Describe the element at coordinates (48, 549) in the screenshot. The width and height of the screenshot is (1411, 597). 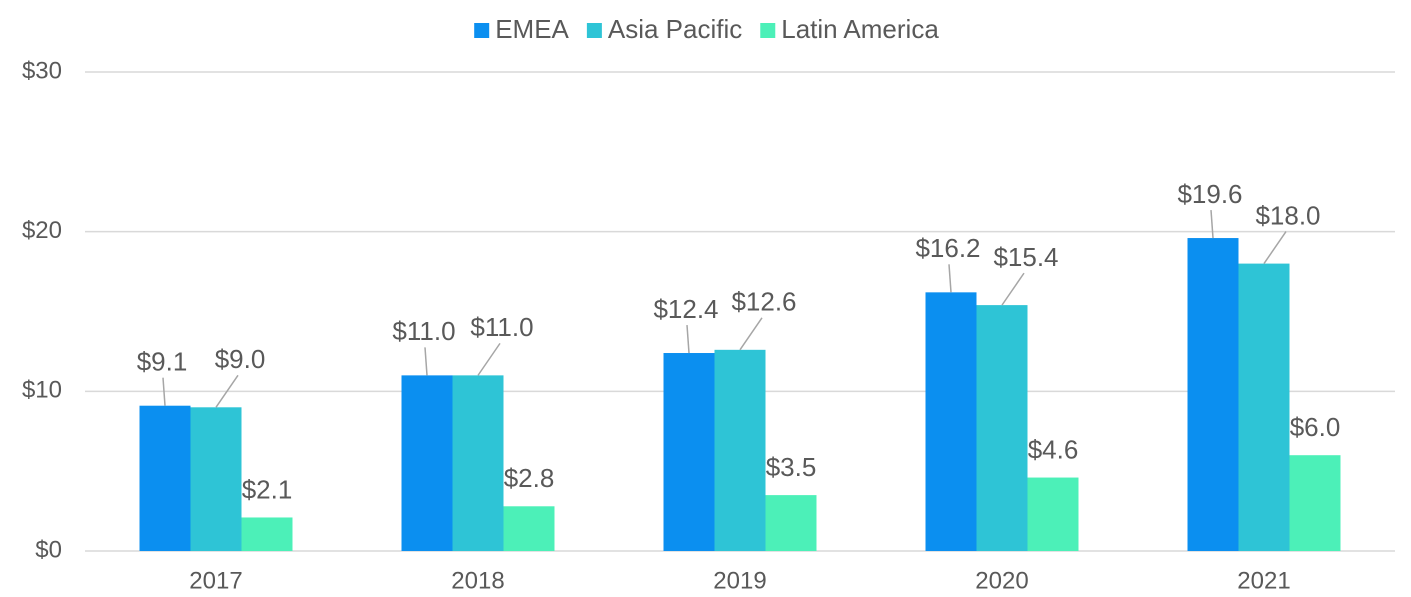
I see `y-tick-label: $0` at that location.